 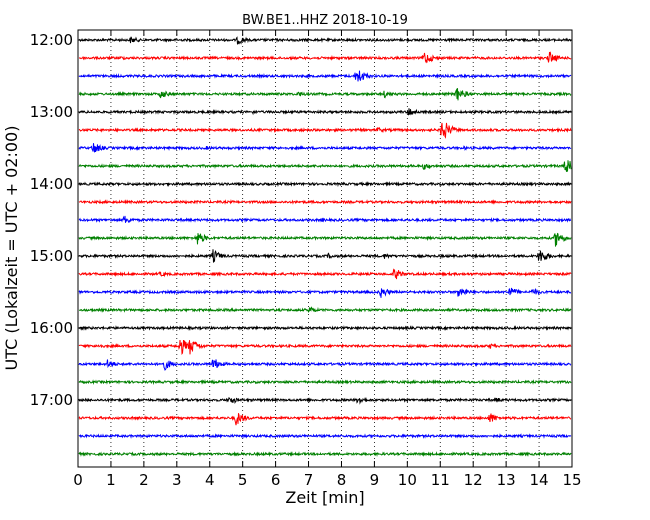 I want to click on y-tick-label: 16:00, so click(x=51, y=328).